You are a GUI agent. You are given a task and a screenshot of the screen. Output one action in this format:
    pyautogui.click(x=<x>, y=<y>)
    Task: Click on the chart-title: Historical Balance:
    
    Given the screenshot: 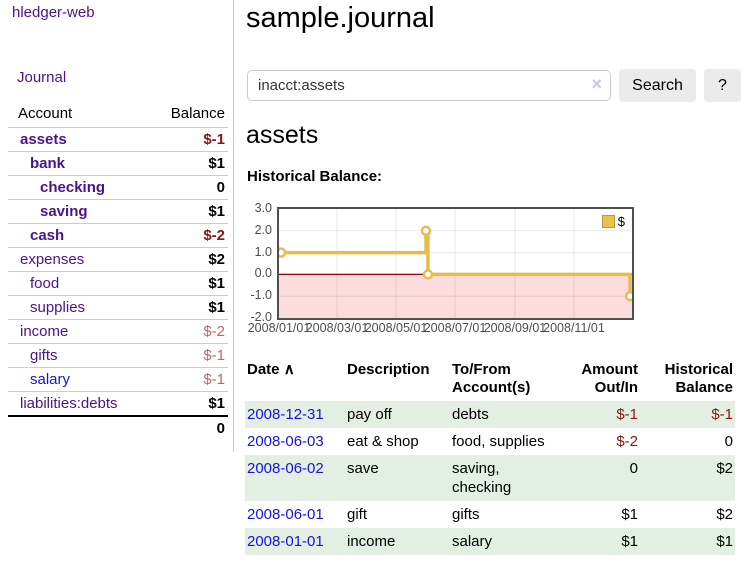 What is the action you would take?
    pyautogui.click(x=315, y=176)
    